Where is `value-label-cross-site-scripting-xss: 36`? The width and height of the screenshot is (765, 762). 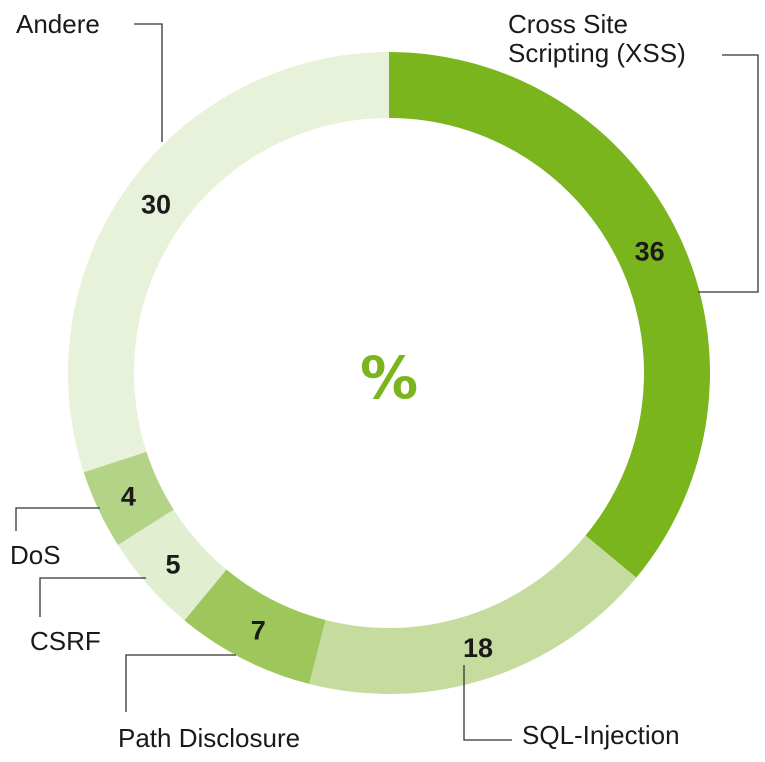
value-label-cross-site-scripting-xss: 36 is located at coordinates (650, 251).